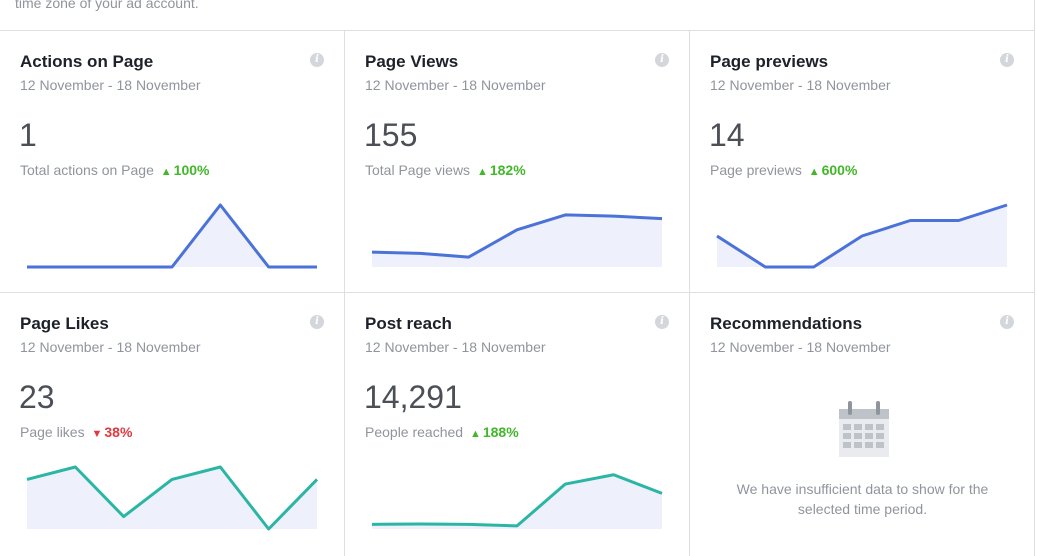  I want to click on card-title: Page Views, so click(412, 61).